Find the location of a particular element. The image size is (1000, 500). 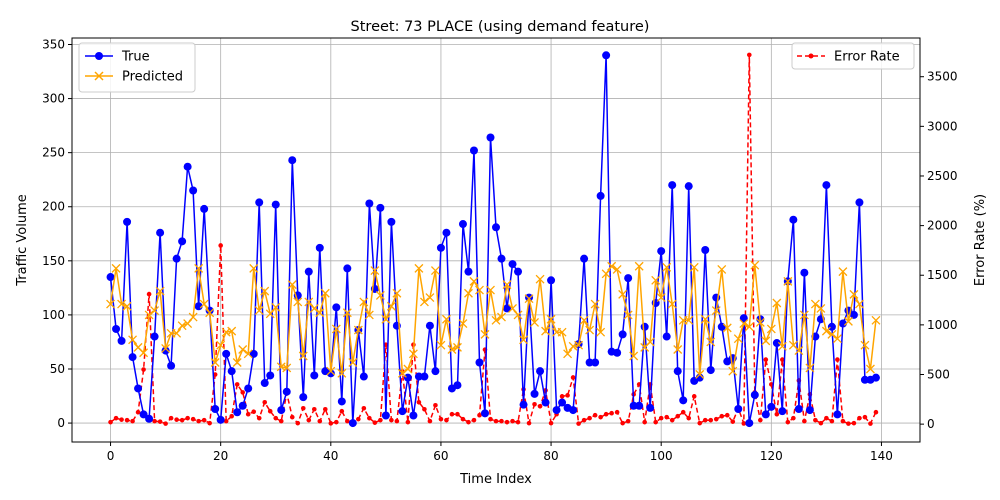

legend-predicted-marker is located at coordinates (99, 76).